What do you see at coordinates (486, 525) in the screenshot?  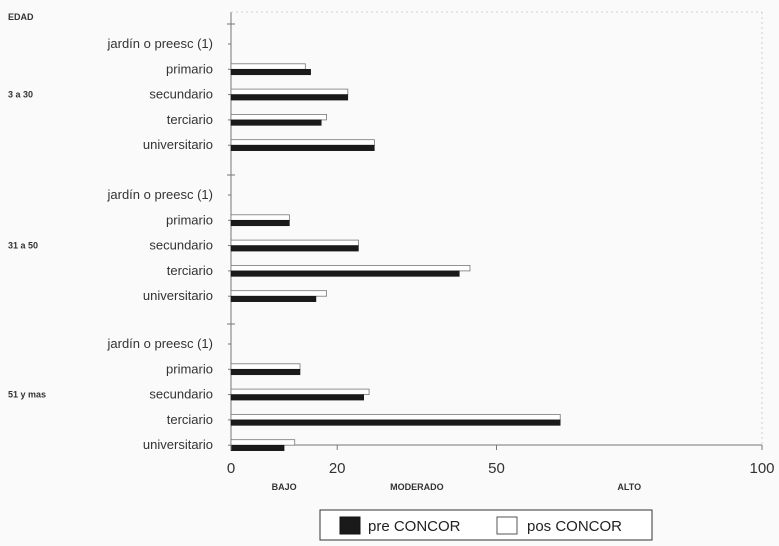 I see `legend-box` at bounding box center [486, 525].